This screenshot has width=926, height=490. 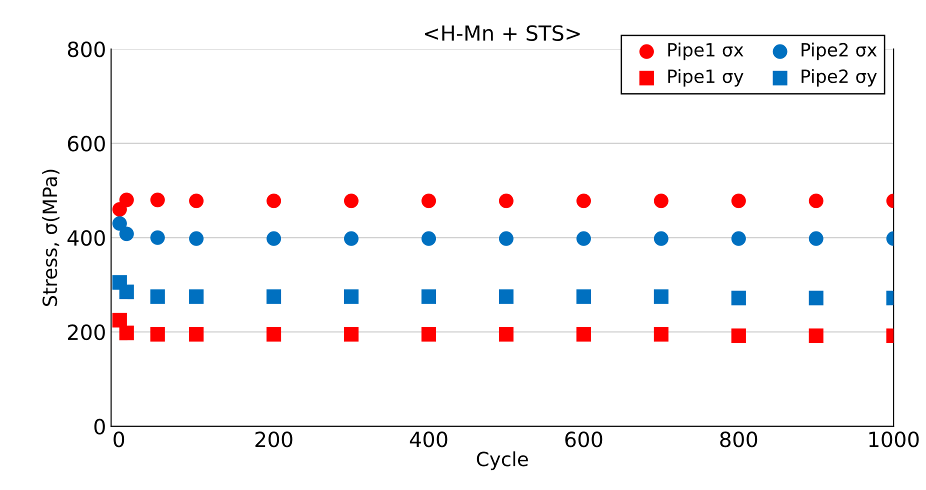 I want to click on x-tick-label: 1000, so click(x=894, y=440).